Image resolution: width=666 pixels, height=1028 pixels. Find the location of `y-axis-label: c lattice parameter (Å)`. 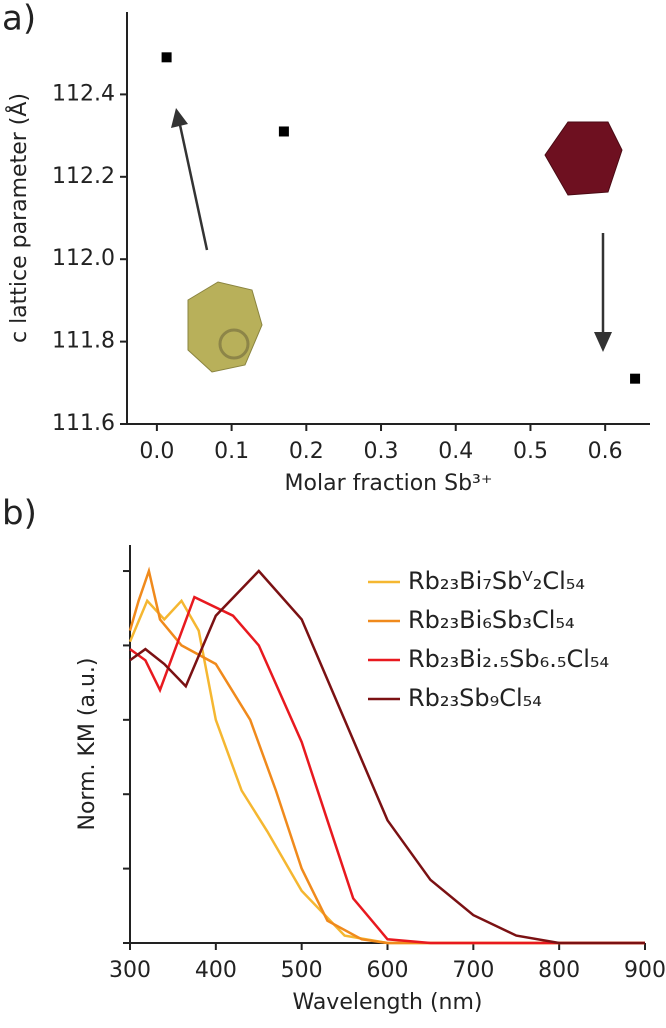

y-axis-label: c lattice parameter (Å) is located at coordinates (18, 218).